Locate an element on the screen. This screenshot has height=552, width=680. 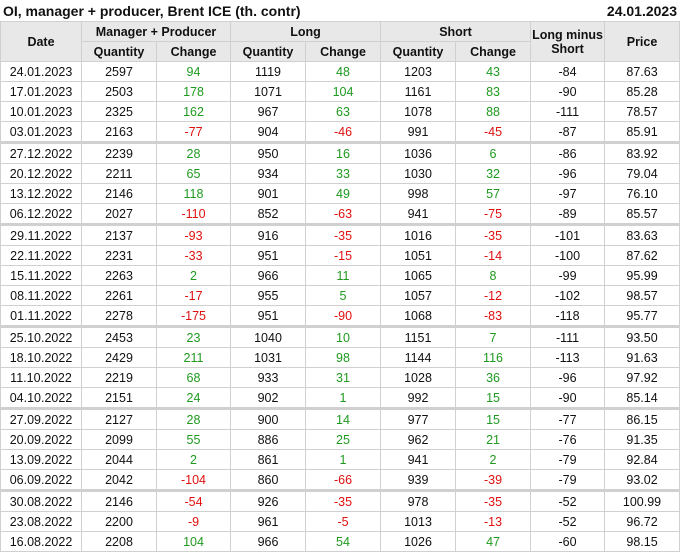
cell-mp-change: 211 is located at coordinates (193, 357).